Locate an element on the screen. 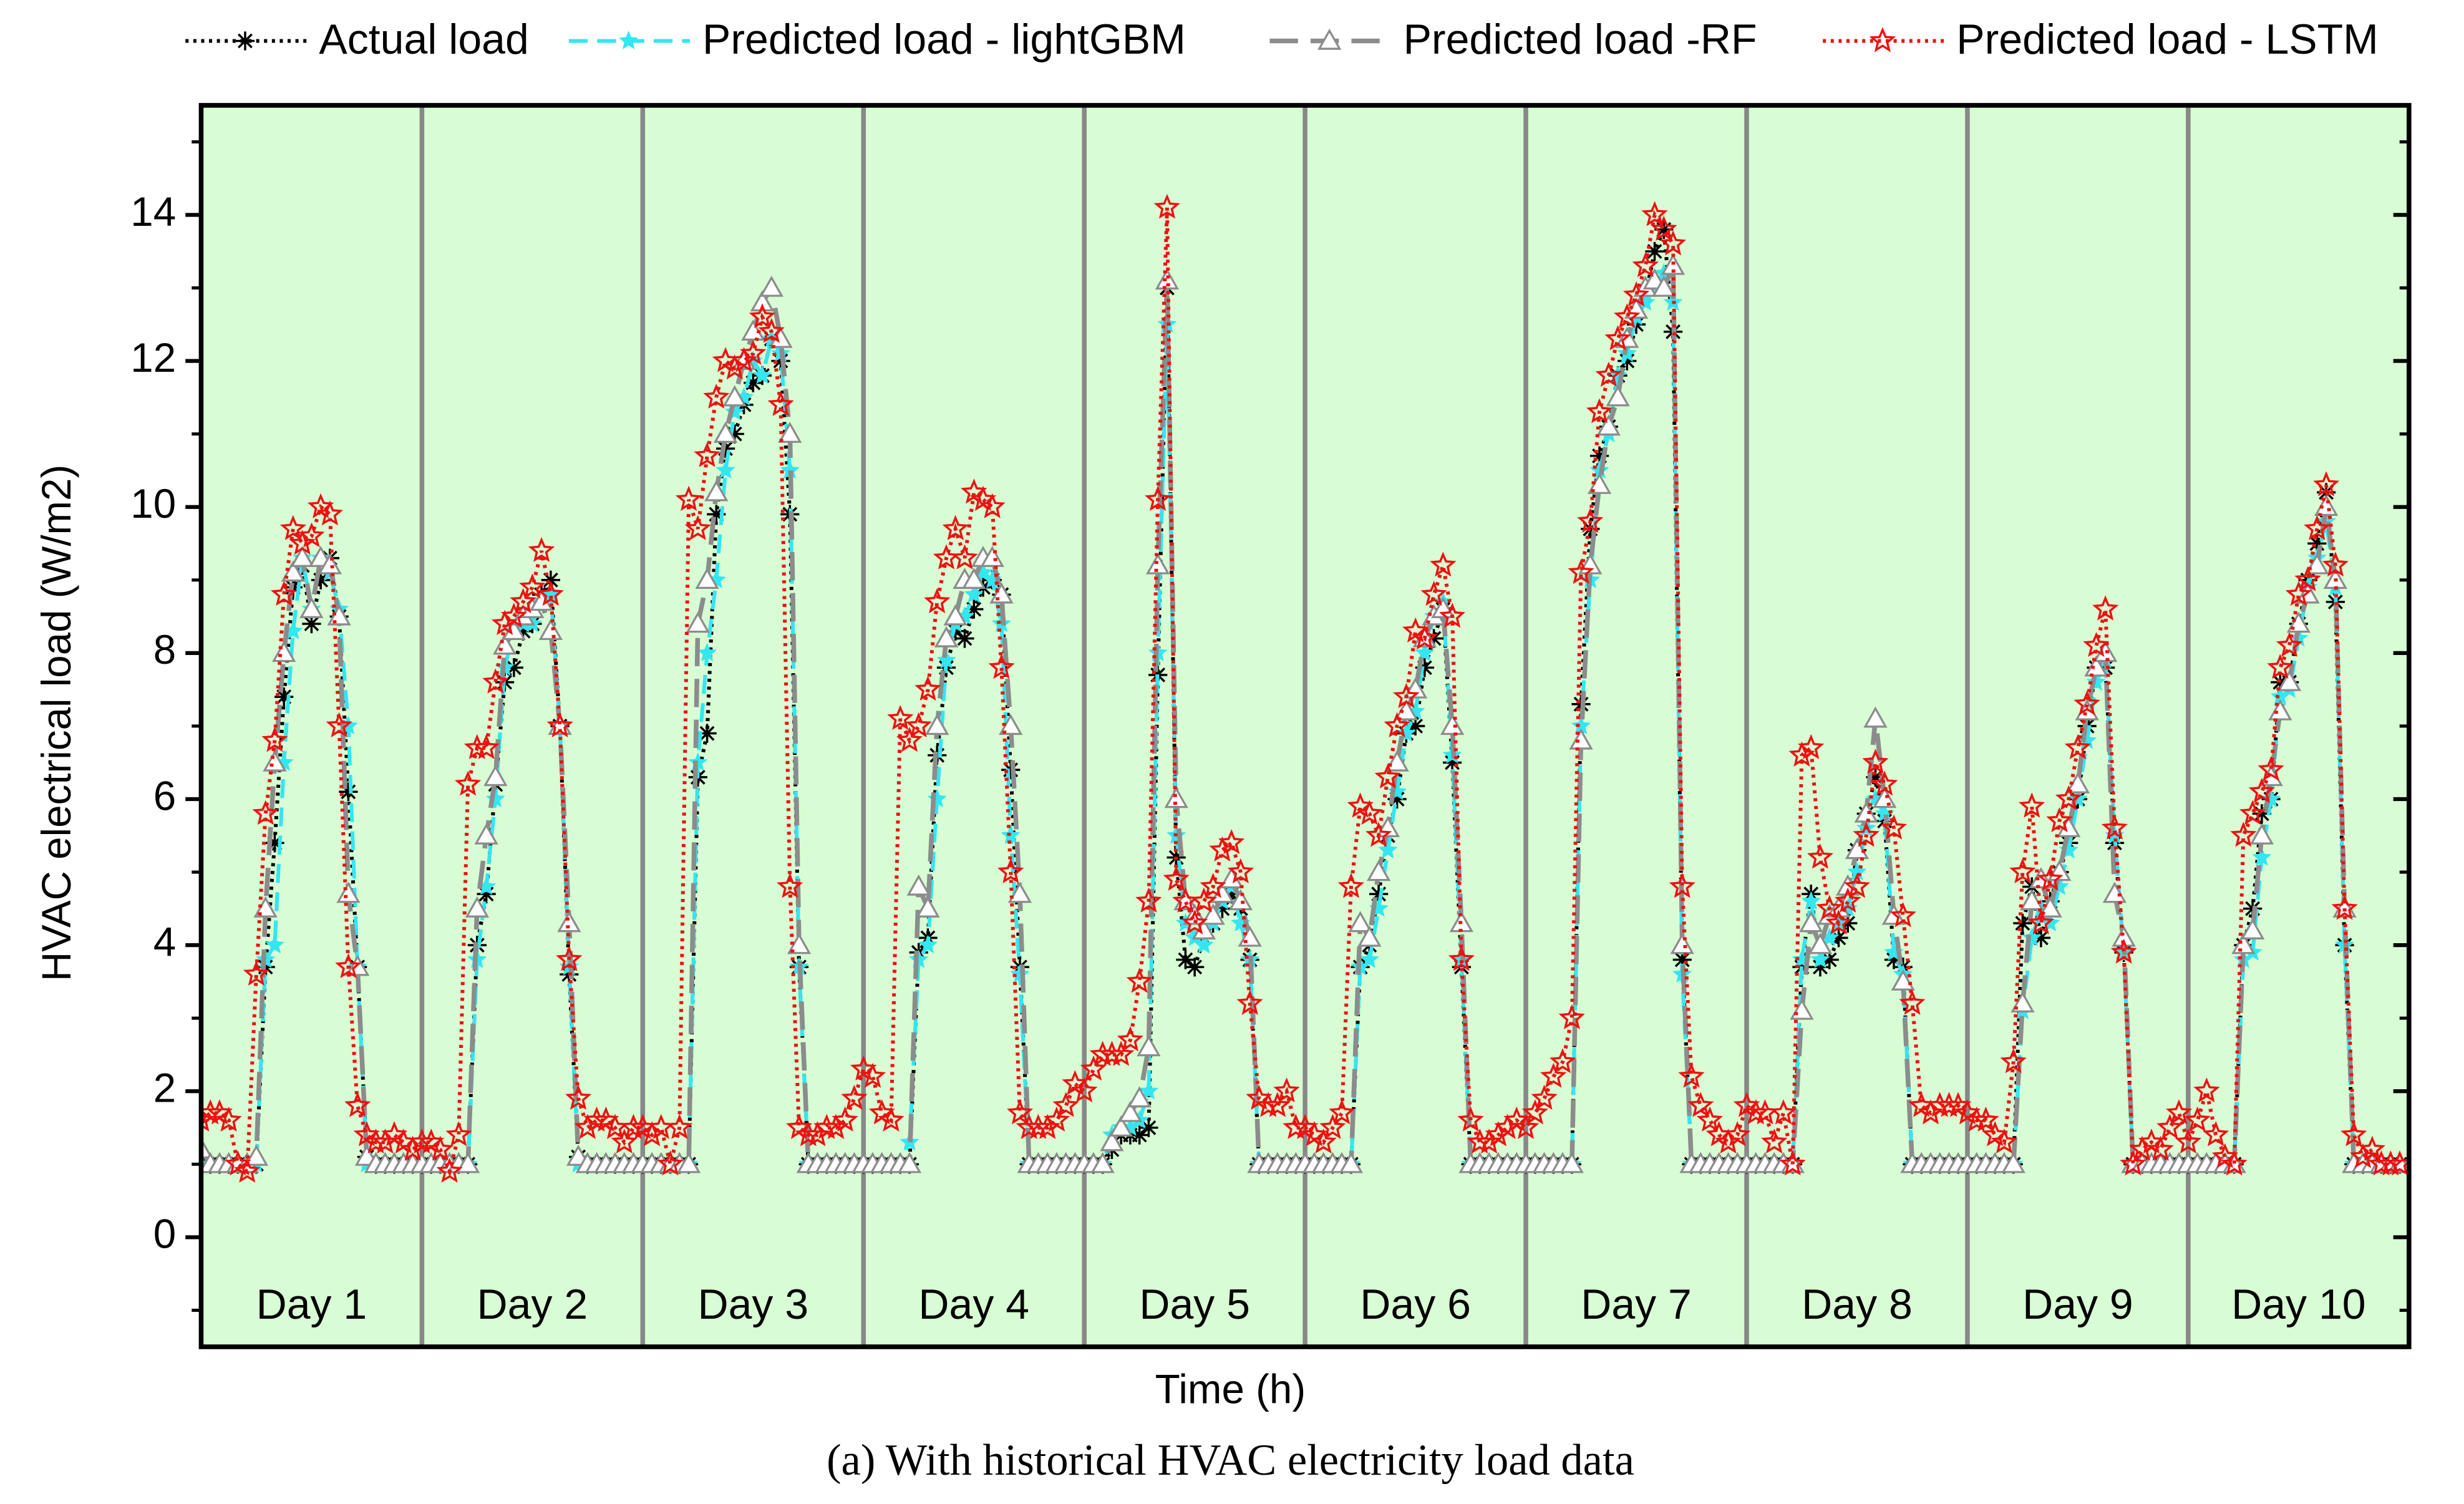 The height and width of the screenshot is (1504, 2464). day-label: Day 7 is located at coordinates (1636, 1304).